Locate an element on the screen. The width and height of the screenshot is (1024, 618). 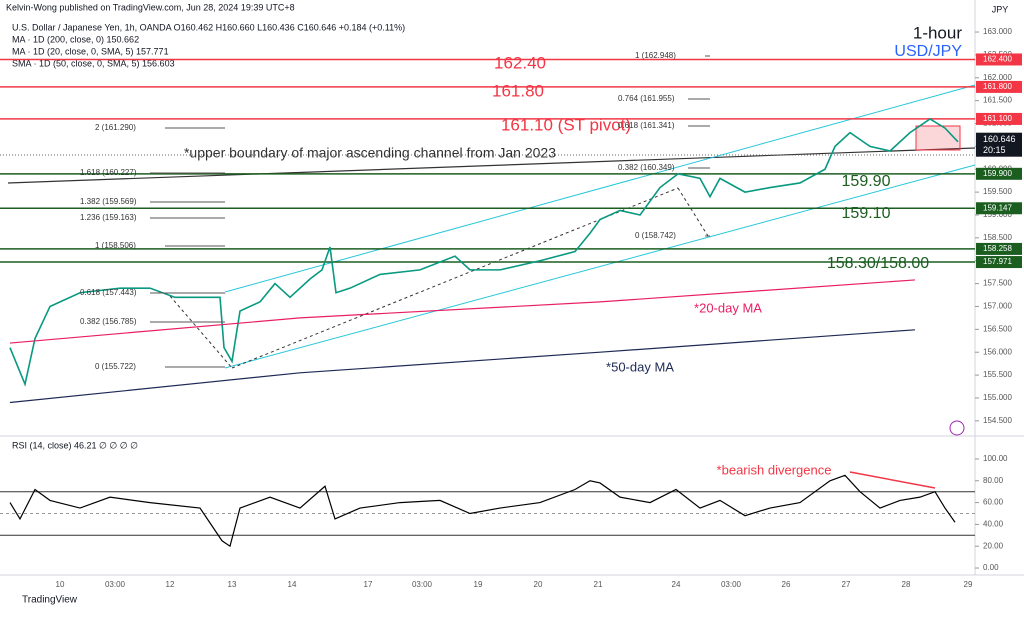
indicator: SMA · 1D (50, close, 0, SMA, 5) 156.603 is located at coordinates (93, 63).